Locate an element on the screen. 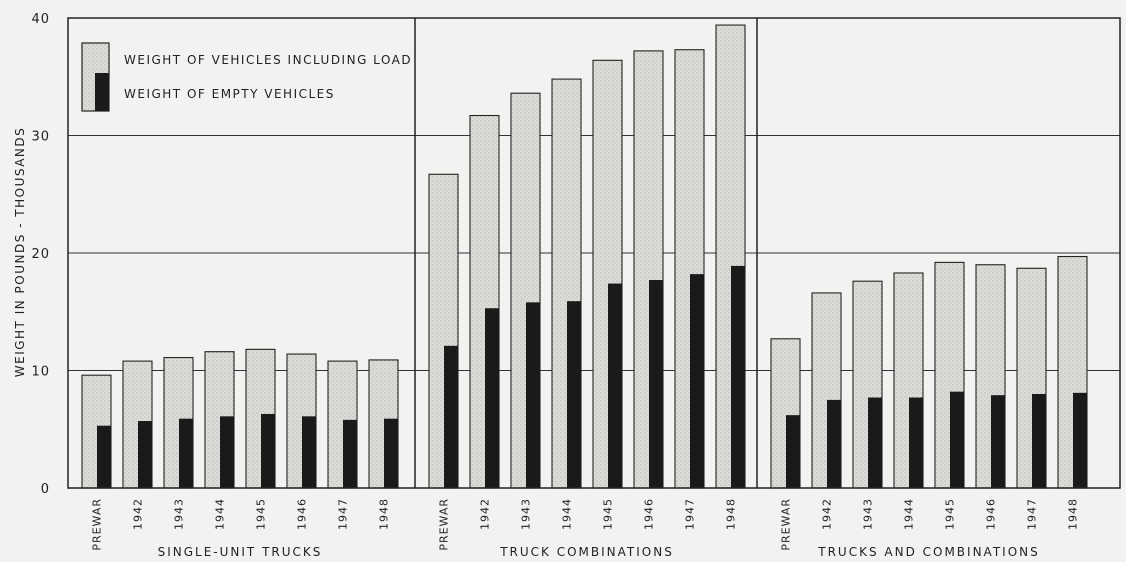 The image size is (1126, 562). y-tick-label: 20 is located at coordinates (40, 254).